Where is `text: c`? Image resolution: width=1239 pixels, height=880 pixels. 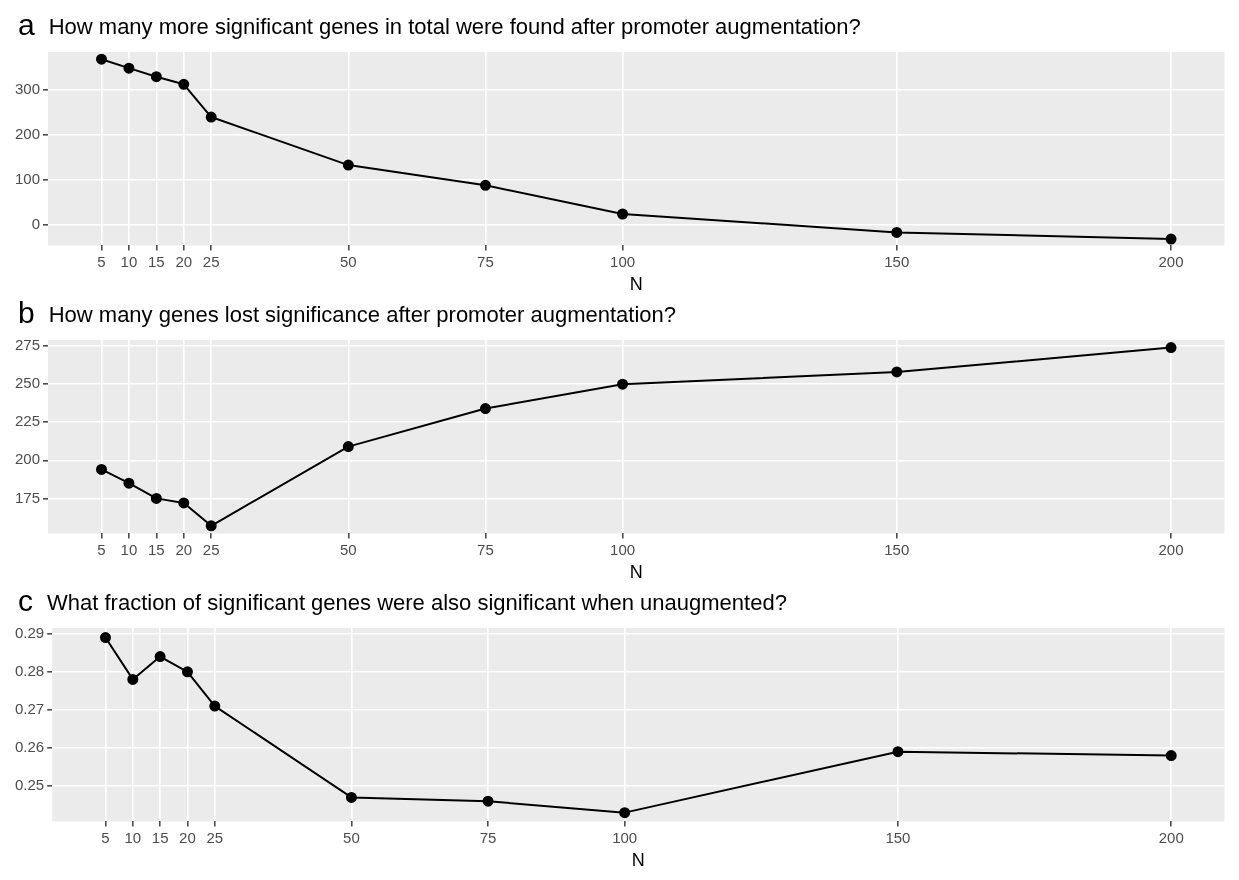
text: c is located at coordinates (25, 600).